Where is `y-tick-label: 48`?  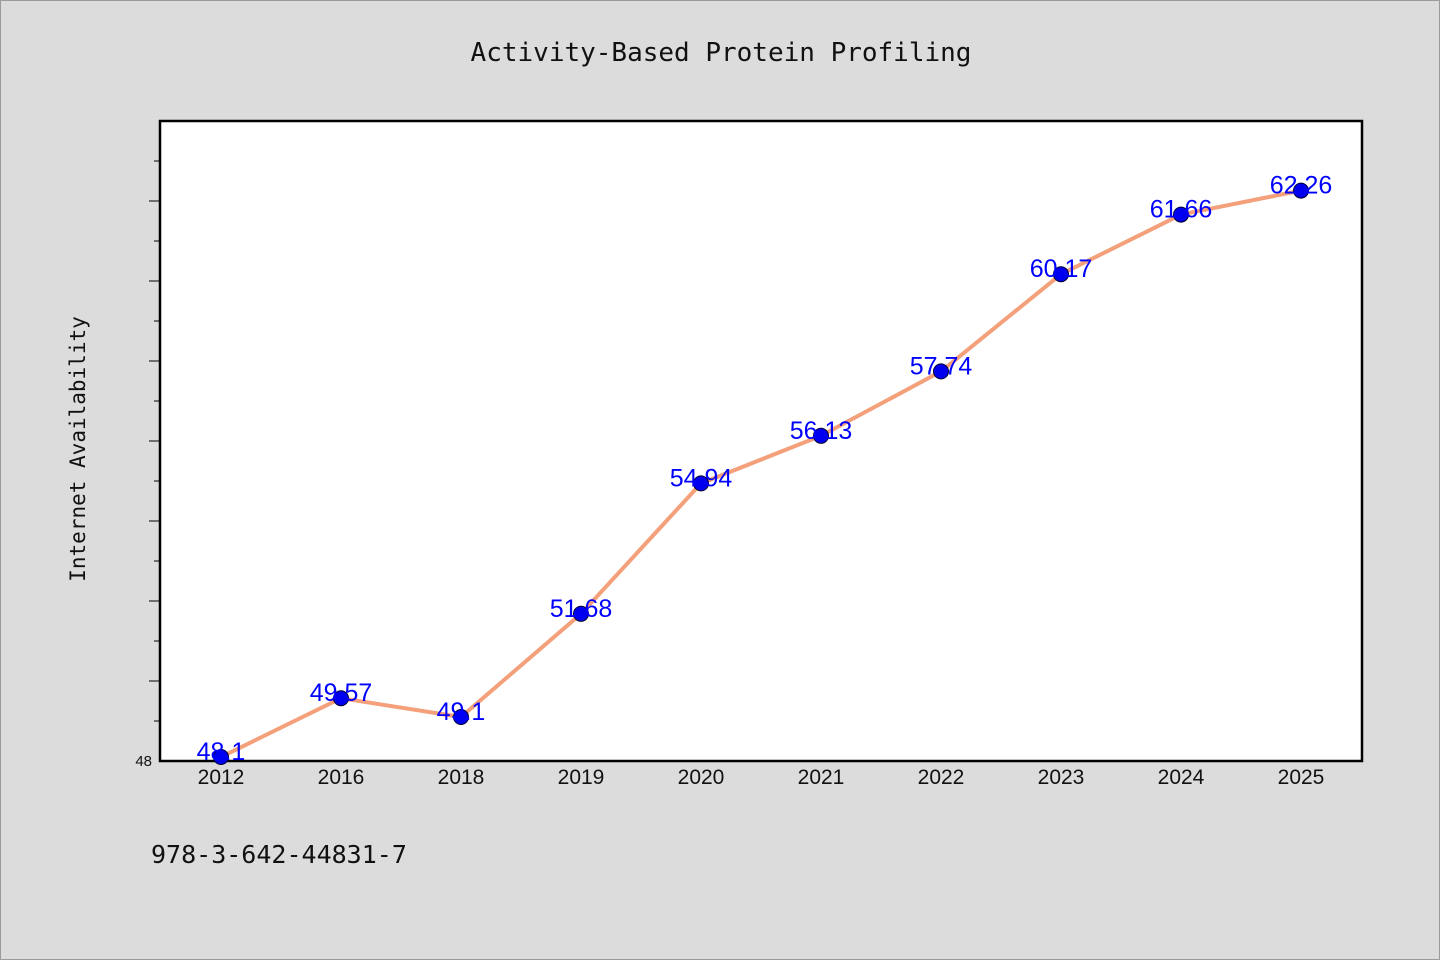 y-tick-label: 48 is located at coordinates (143, 761).